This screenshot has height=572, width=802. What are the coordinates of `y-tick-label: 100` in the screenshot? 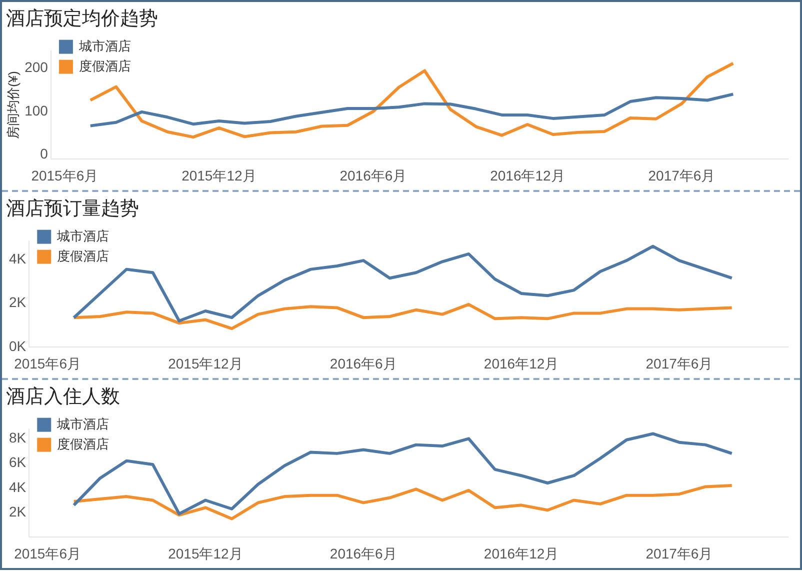 It's located at (36, 110).